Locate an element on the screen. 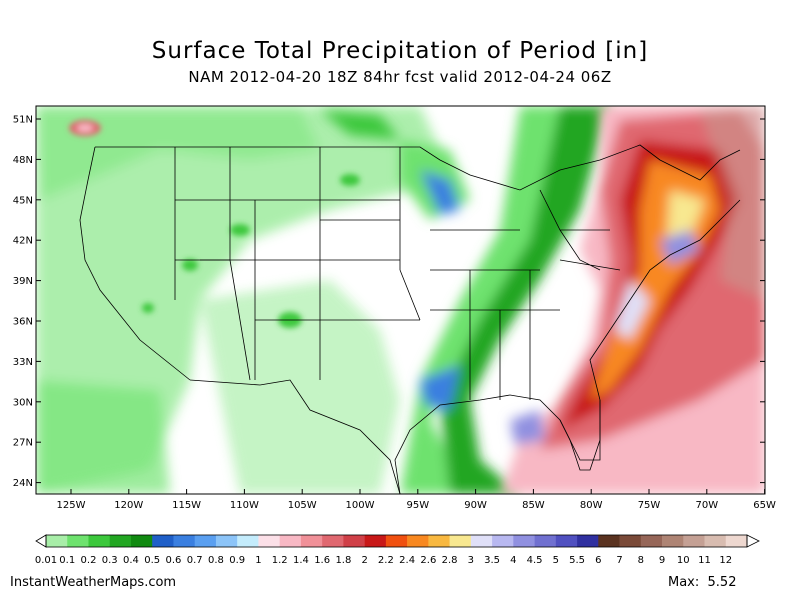 The image size is (800, 600). lon-label: 90W is located at coordinates (475, 505).